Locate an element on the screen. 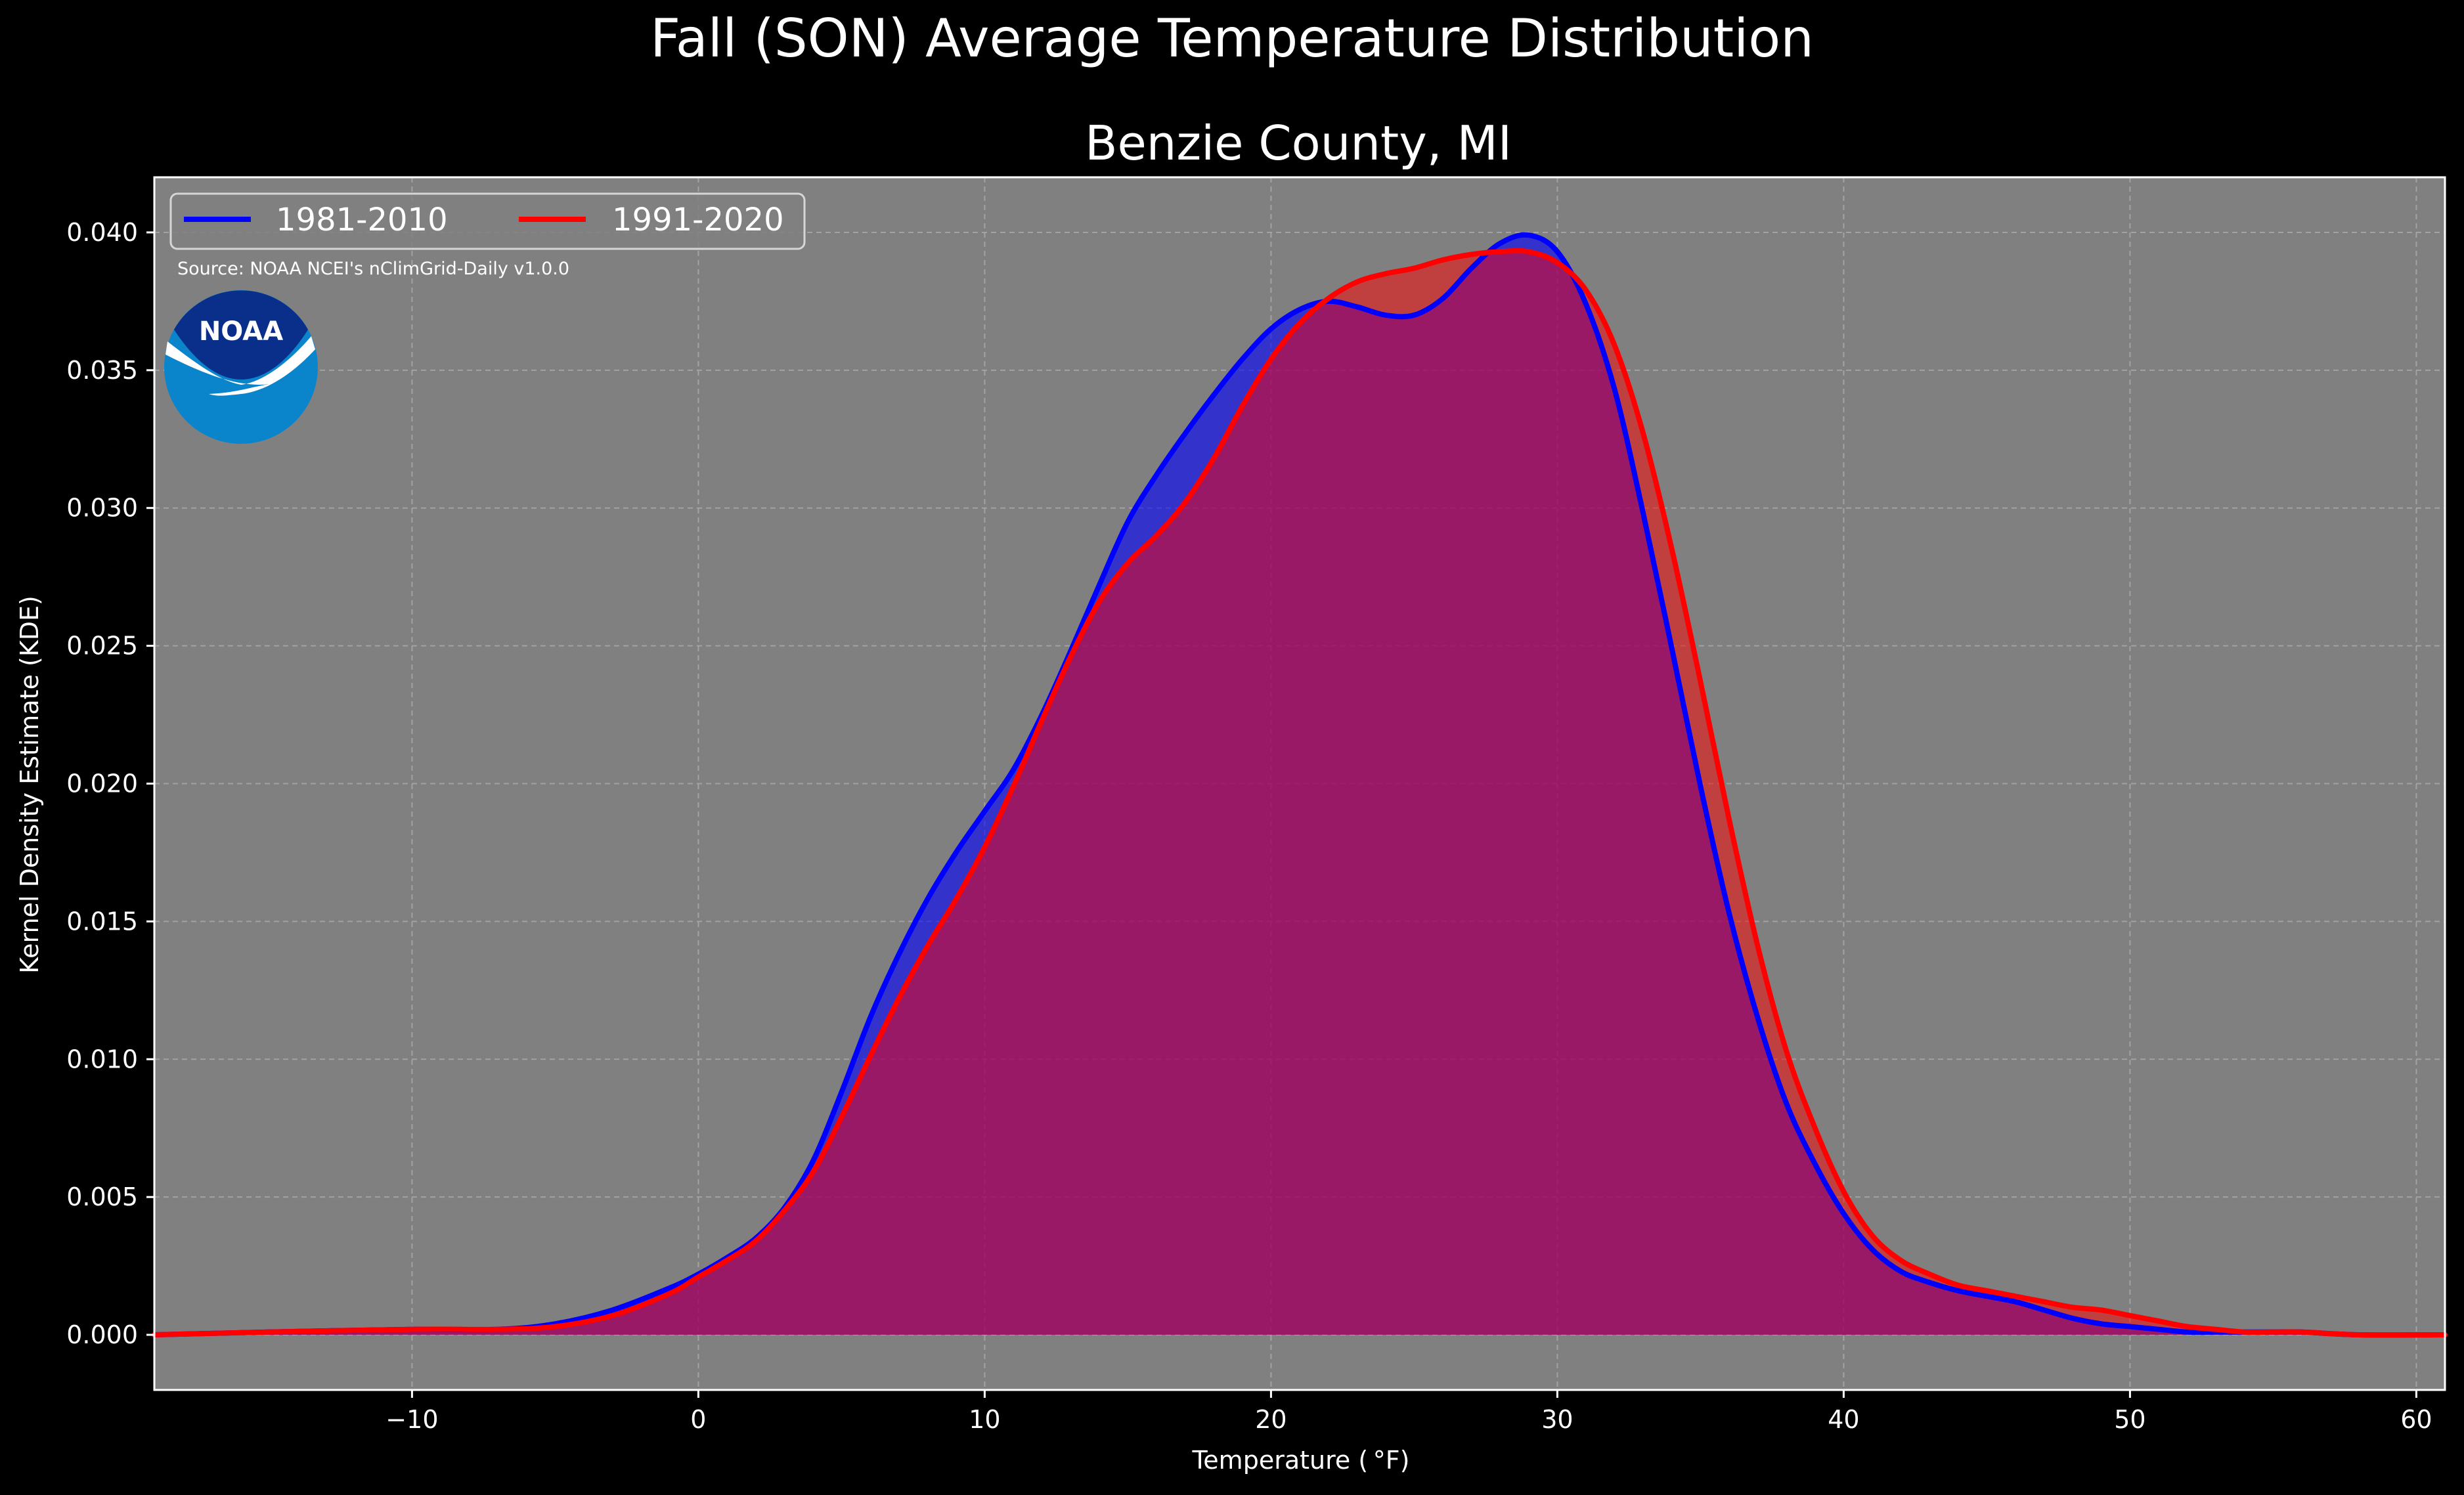 This screenshot has height=1495, width=2464. x-tick-label: 0 is located at coordinates (698, 1419).